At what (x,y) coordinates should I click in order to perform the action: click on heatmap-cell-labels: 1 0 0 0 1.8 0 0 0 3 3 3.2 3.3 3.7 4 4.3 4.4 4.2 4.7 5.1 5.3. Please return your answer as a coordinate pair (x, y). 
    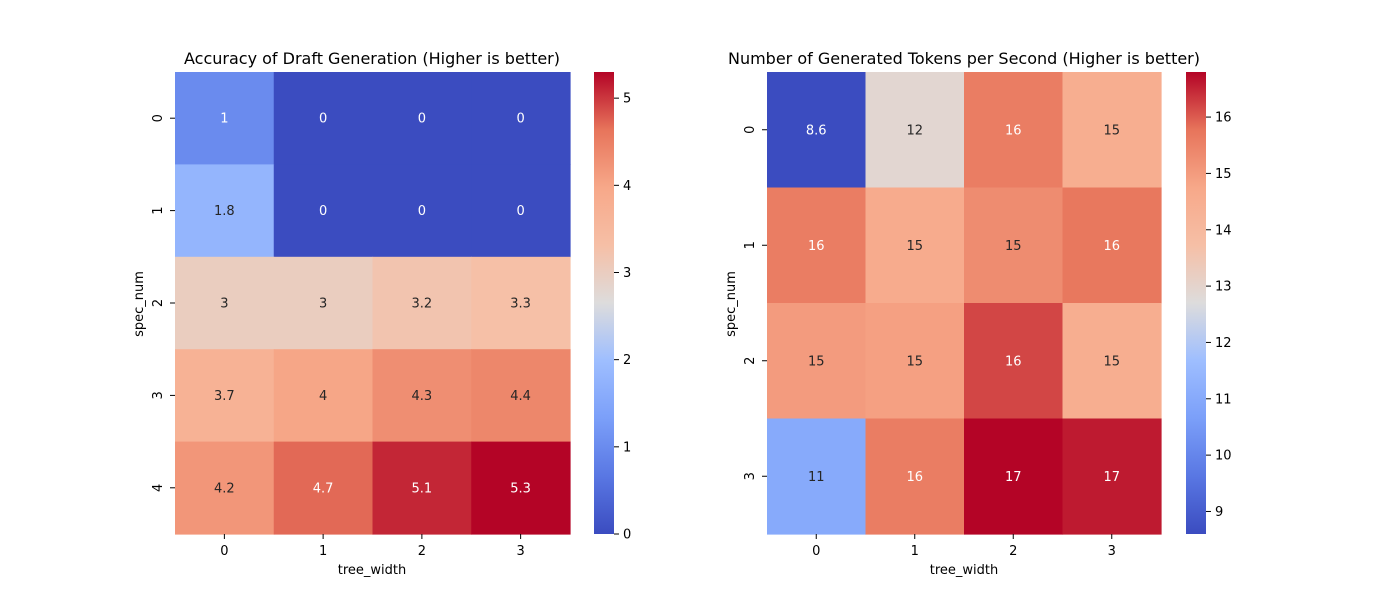
    Looking at the image, I should click on (372, 304).